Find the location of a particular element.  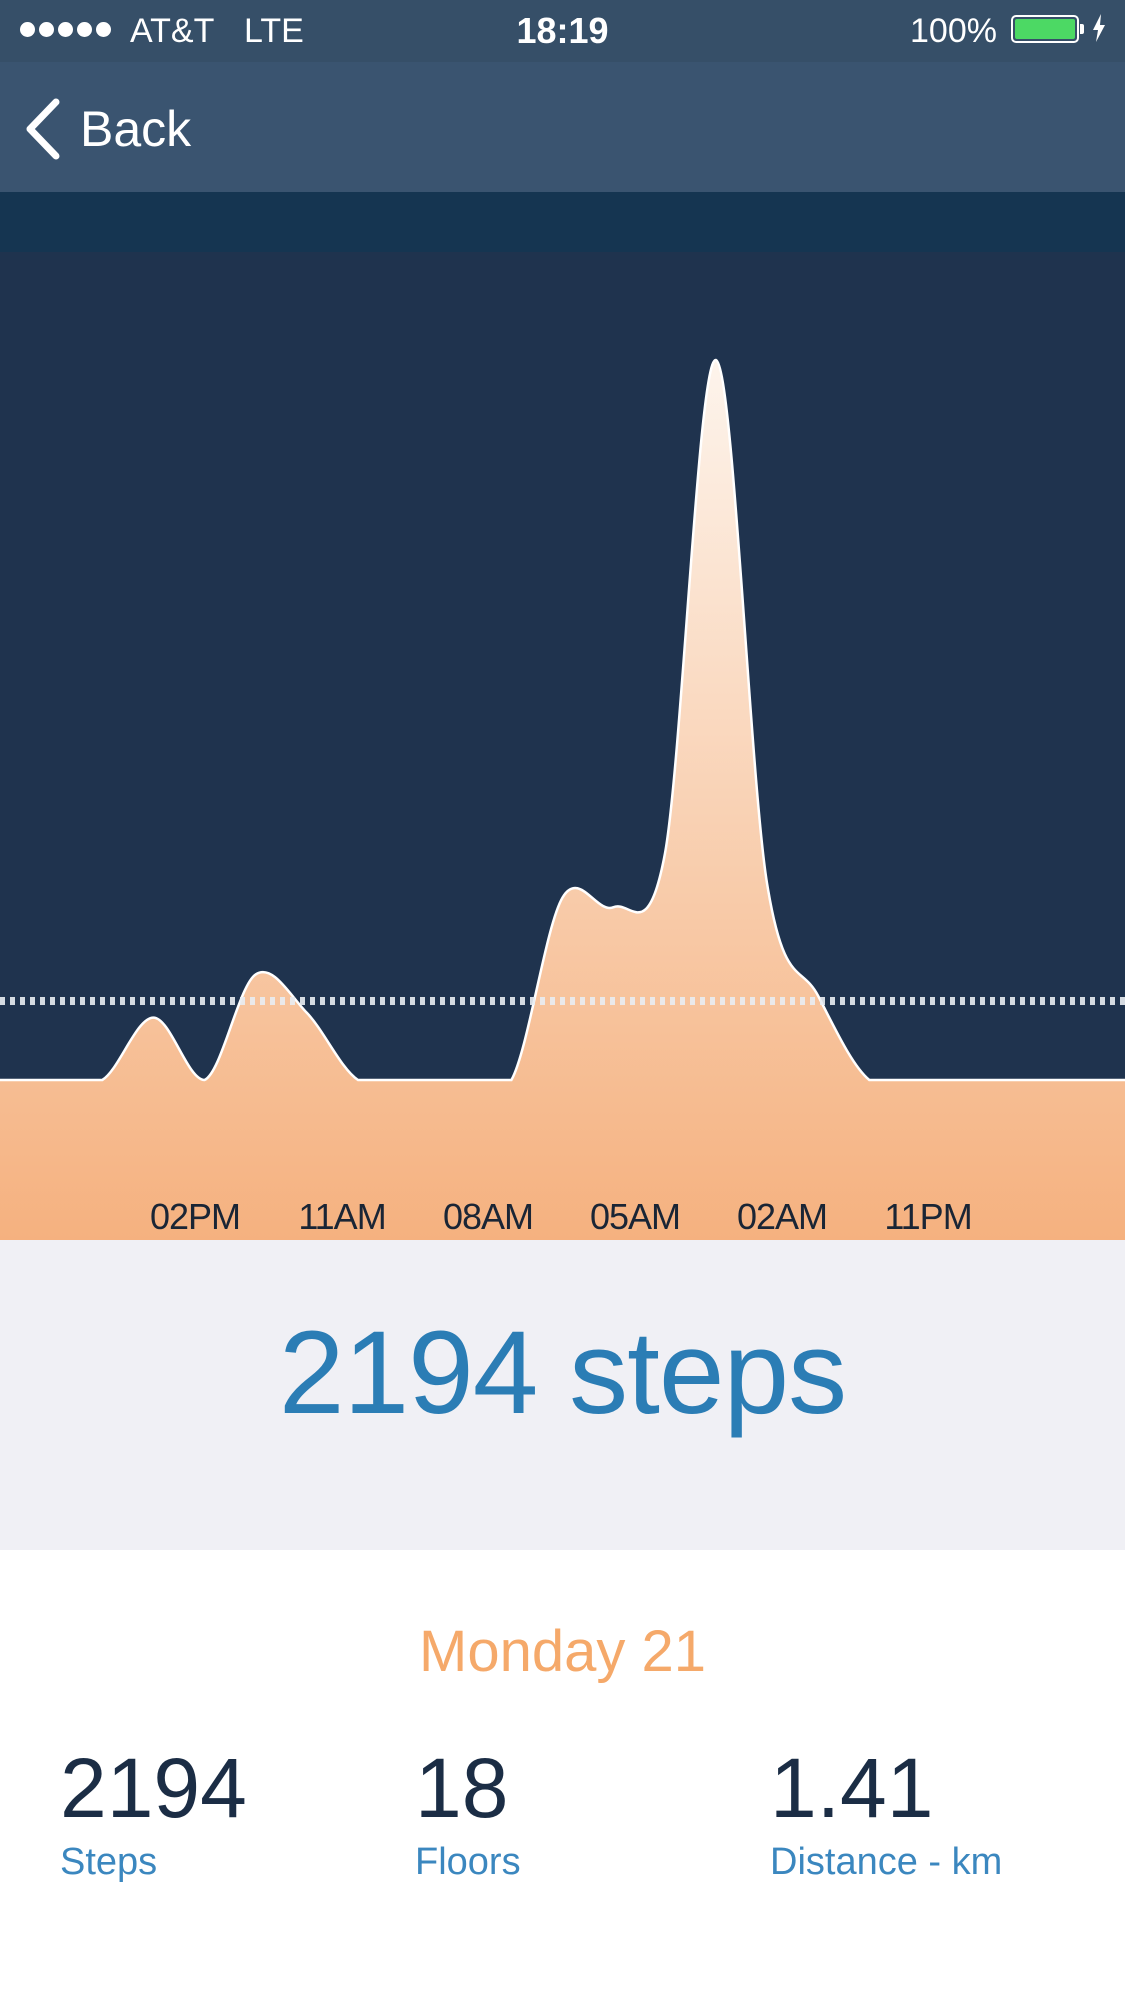

x-tick-label: 02PM is located at coordinates (195, 1216).